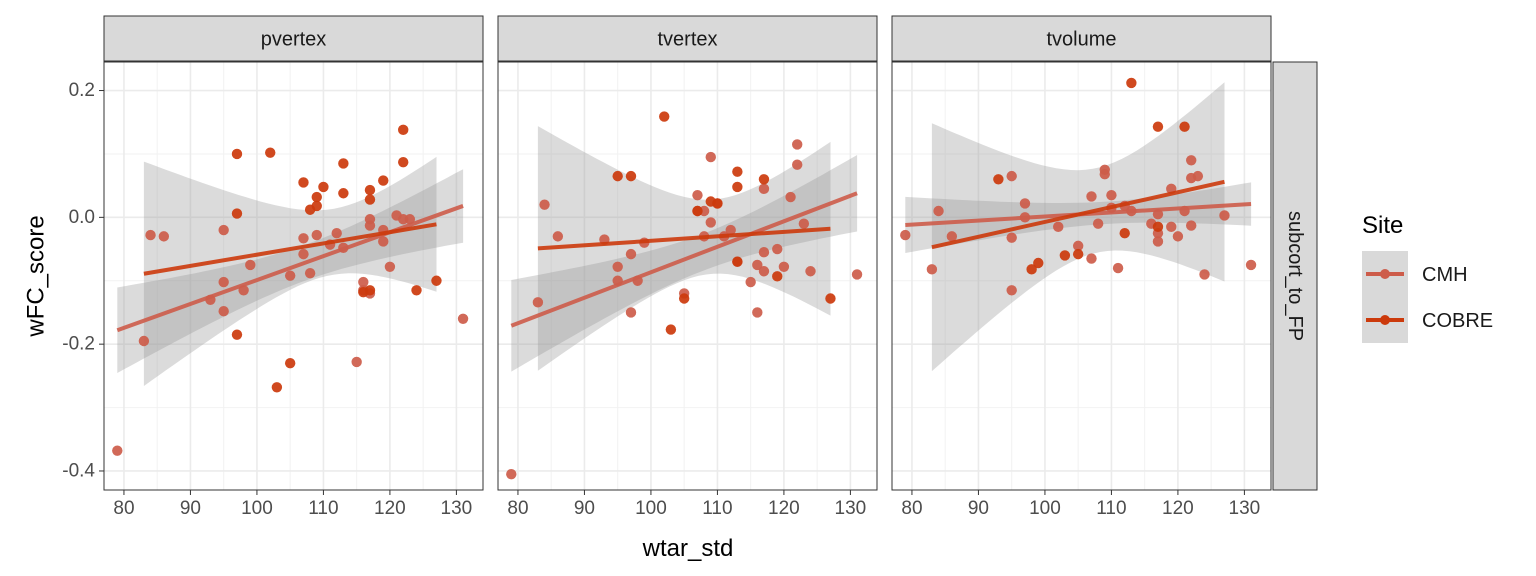  What do you see at coordinates (78, 344) in the screenshot?
I see `y-tick-label: -0.2` at bounding box center [78, 344].